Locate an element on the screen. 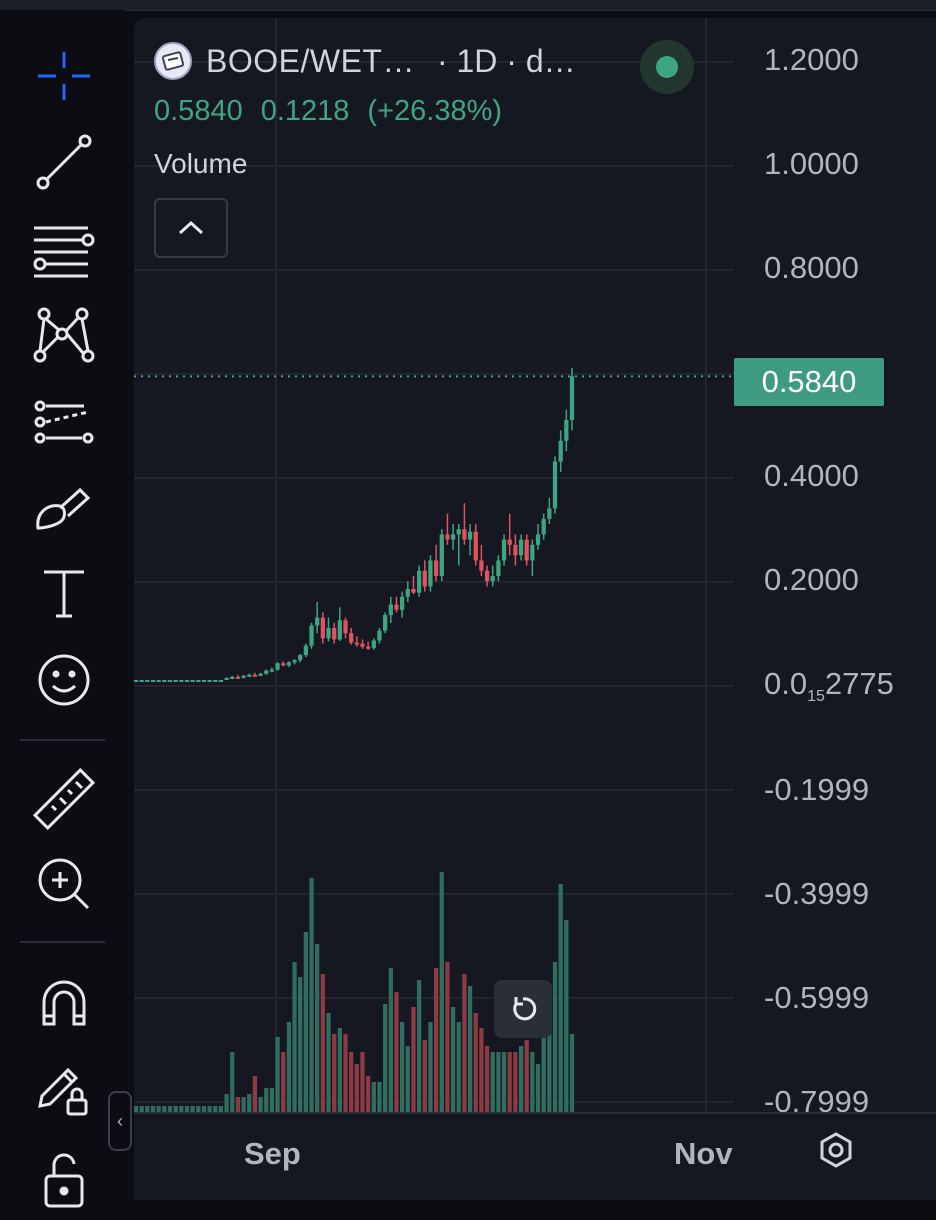 The width and height of the screenshot is (936, 1220). drawing-toolbar is located at coordinates (63, 609).